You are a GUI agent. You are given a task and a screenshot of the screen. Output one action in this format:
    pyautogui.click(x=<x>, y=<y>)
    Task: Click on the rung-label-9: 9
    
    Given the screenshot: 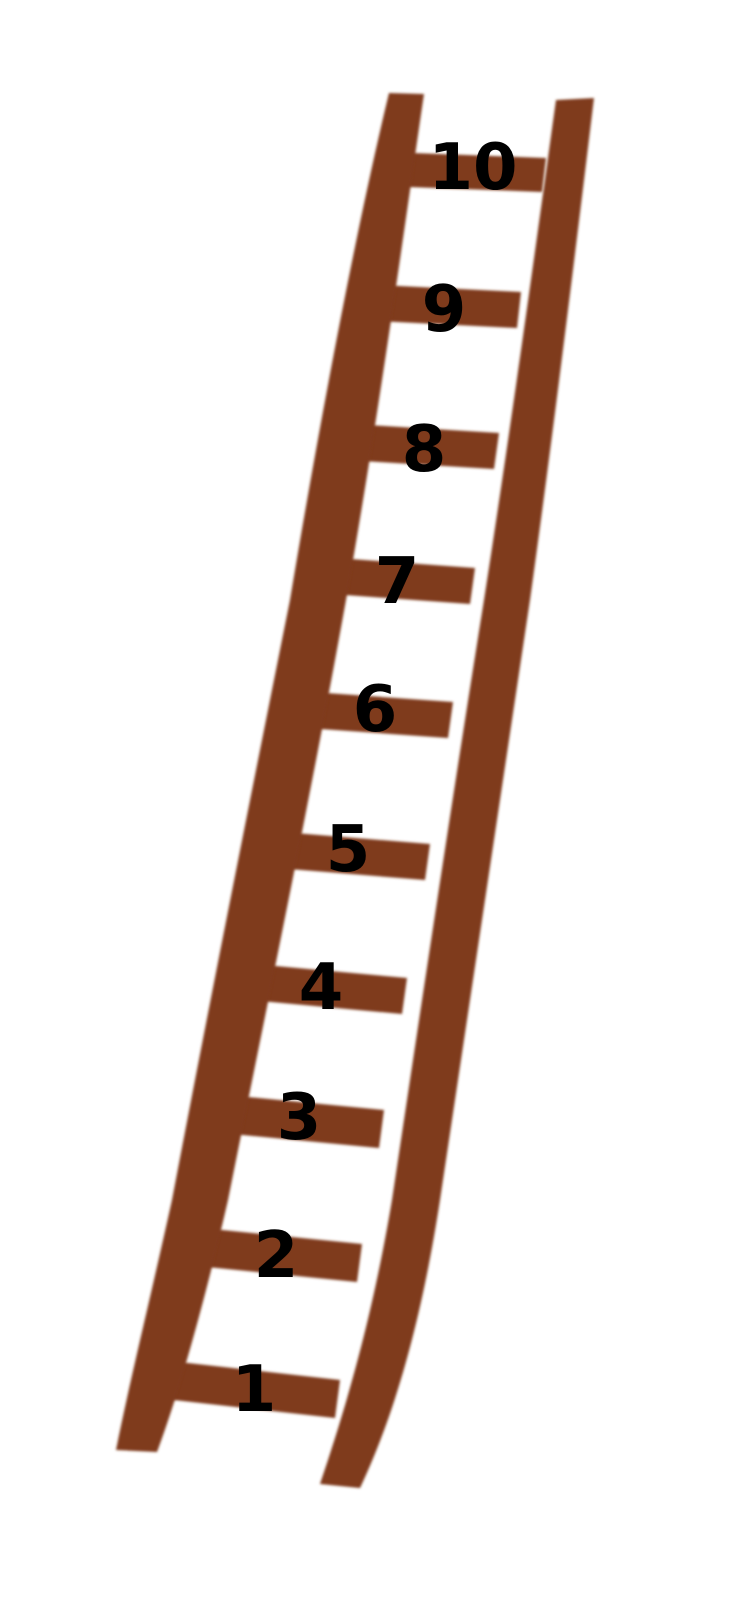 What is the action you would take?
    pyautogui.click(x=444, y=310)
    